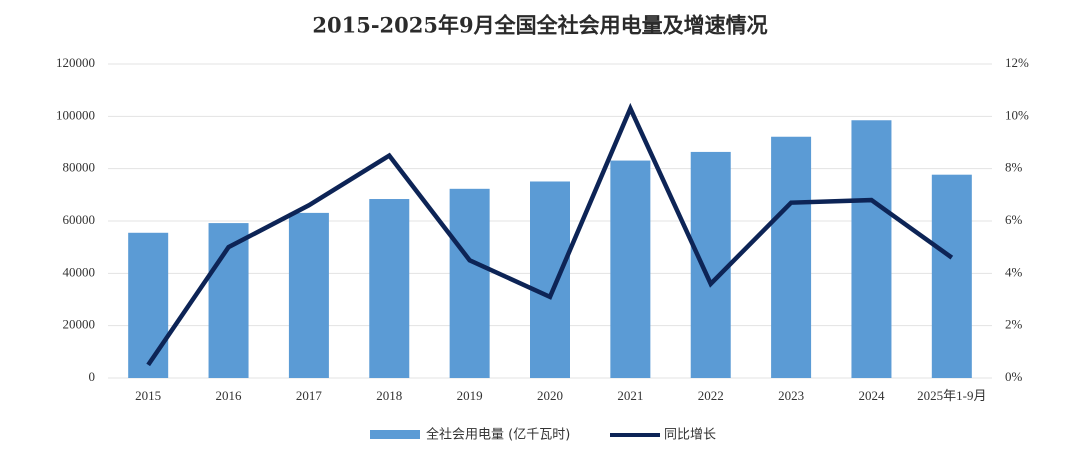  What do you see at coordinates (75, 114) in the screenshot?
I see `left-tick-label: 100000` at bounding box center [75, 114].